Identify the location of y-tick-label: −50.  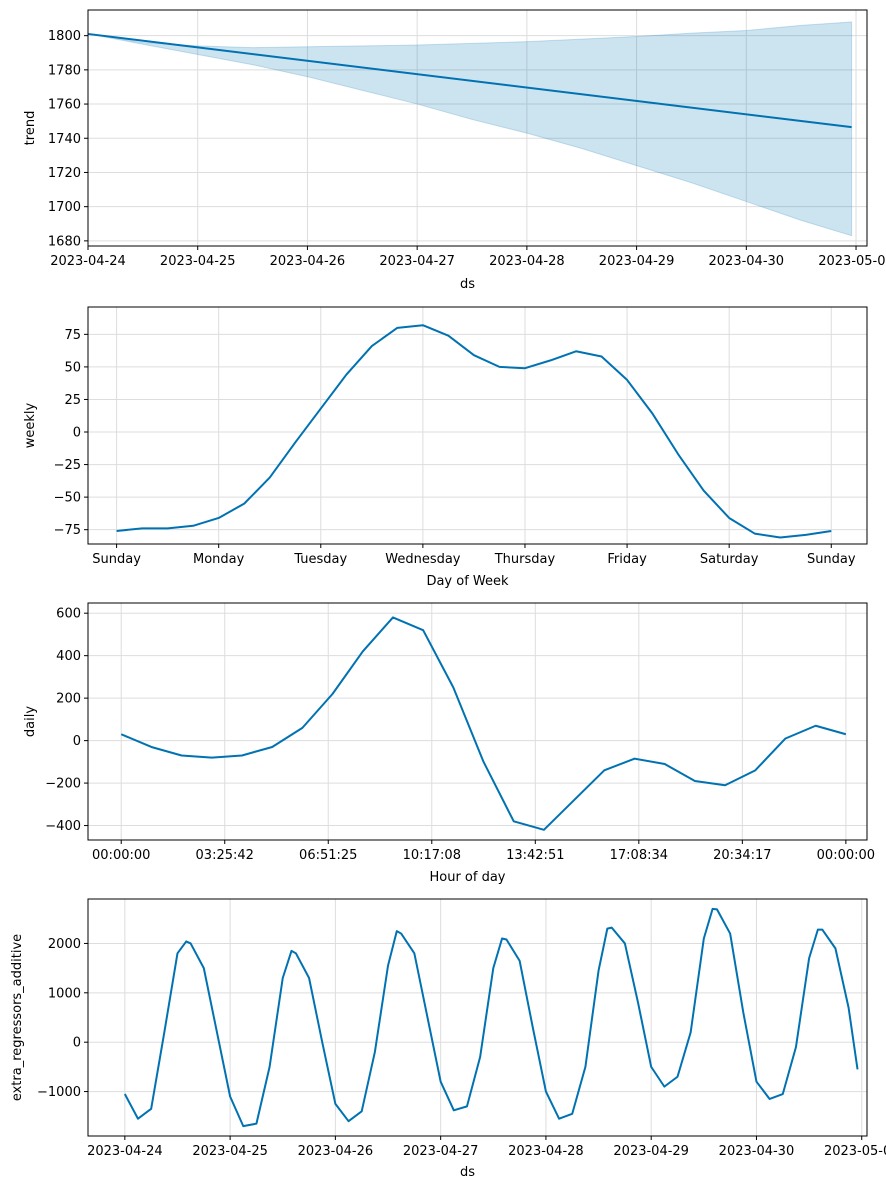
(67, 498).